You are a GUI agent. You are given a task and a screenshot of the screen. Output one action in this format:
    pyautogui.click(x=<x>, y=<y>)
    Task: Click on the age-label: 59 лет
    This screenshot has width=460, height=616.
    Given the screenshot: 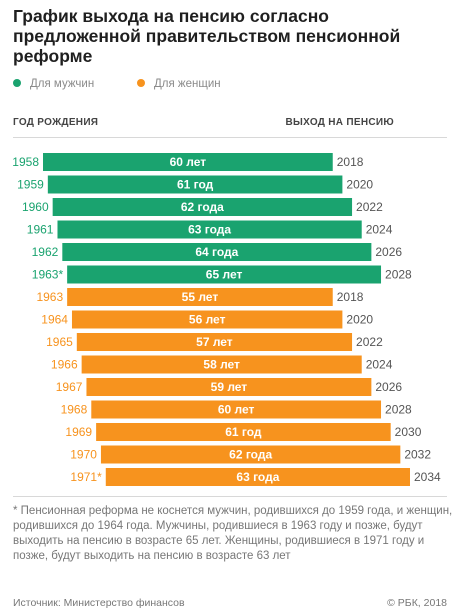 What is the action you would take?
    pyautogui.click(x=229, y=387)
    